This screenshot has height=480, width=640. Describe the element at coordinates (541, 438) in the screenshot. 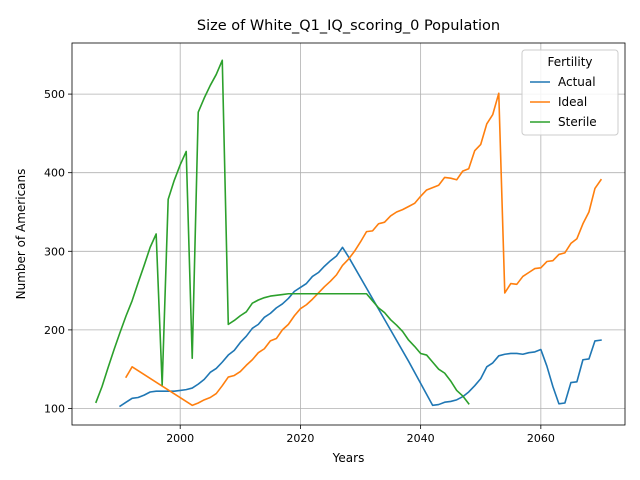

I see `x-tick-label: 2060` at that location.